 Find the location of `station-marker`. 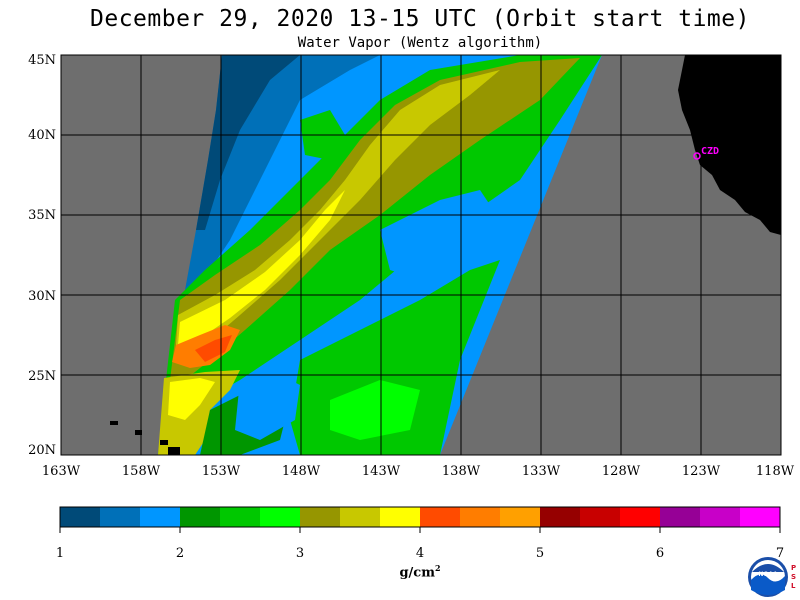

station-marker is located at coordinates (697, 156).